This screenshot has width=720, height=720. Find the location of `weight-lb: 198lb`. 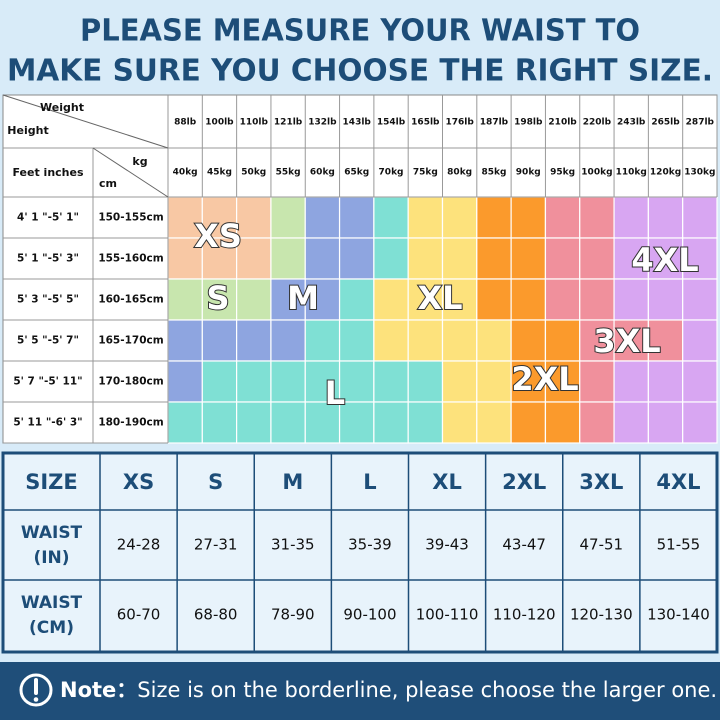

weight-lb: 198lb is located at coordinates (528, 123).